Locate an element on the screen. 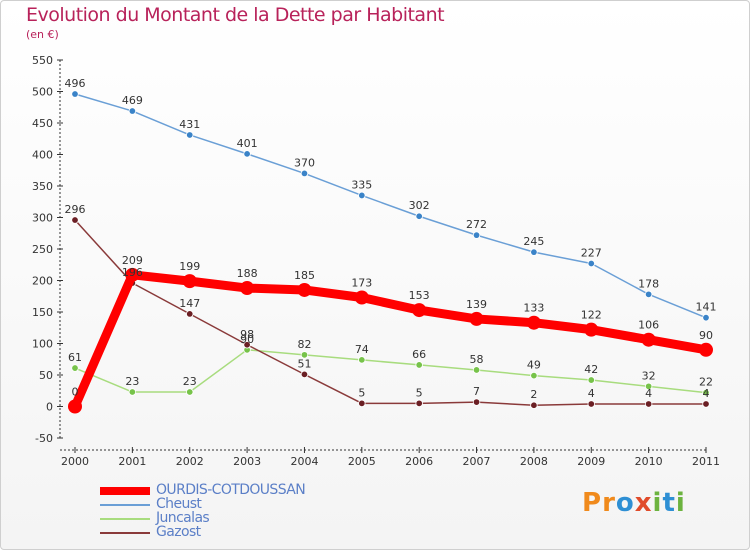 The width and height of the screenshot is (750, 550). data-label-juncalas: 22 is located at coordinates (706, 382).